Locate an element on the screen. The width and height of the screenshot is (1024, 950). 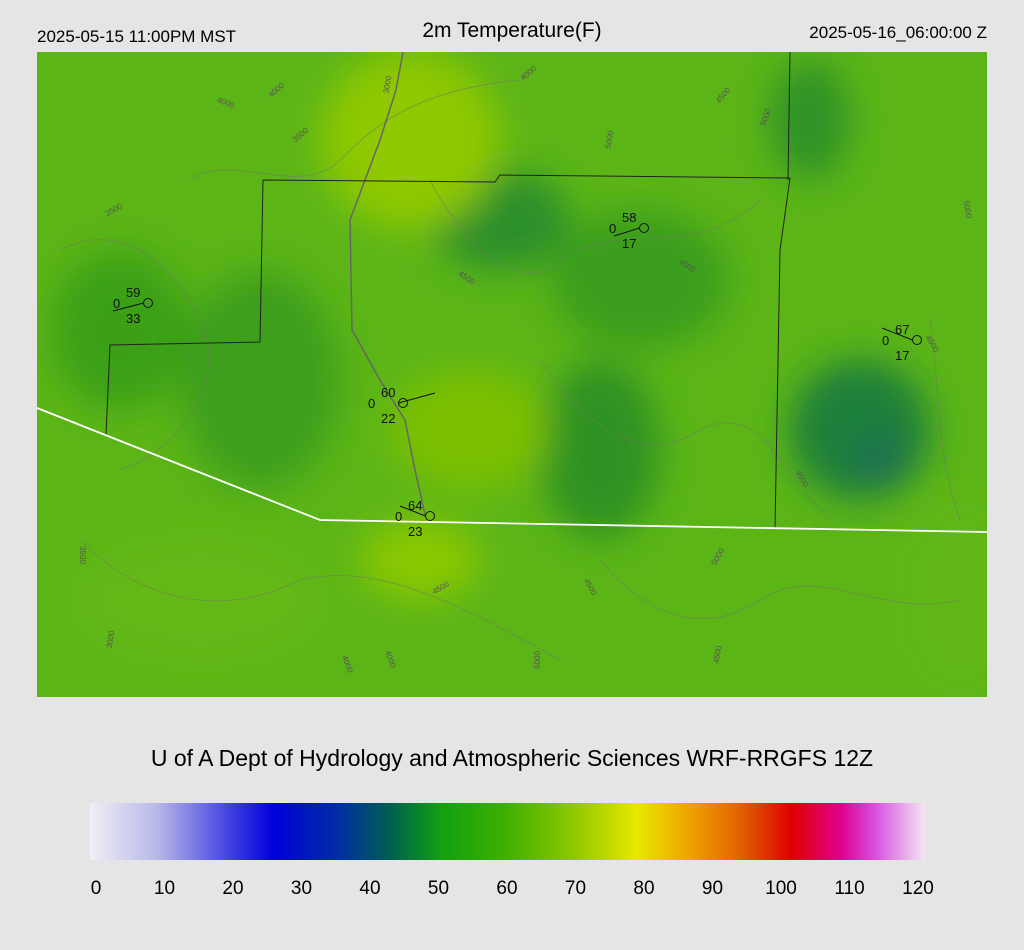
colorbar-tick-label: 50 is located at coordinates (438, 888).